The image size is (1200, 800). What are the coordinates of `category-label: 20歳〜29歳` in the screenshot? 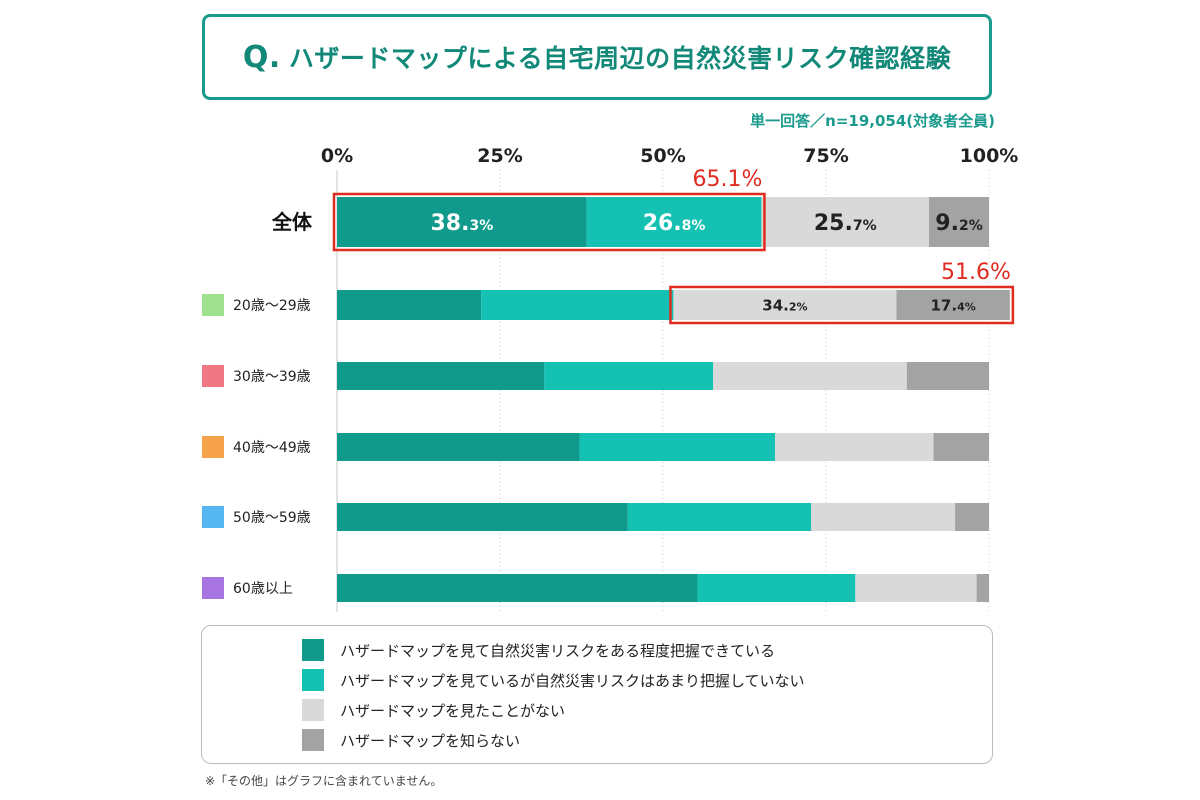 It's located at (272, 306).